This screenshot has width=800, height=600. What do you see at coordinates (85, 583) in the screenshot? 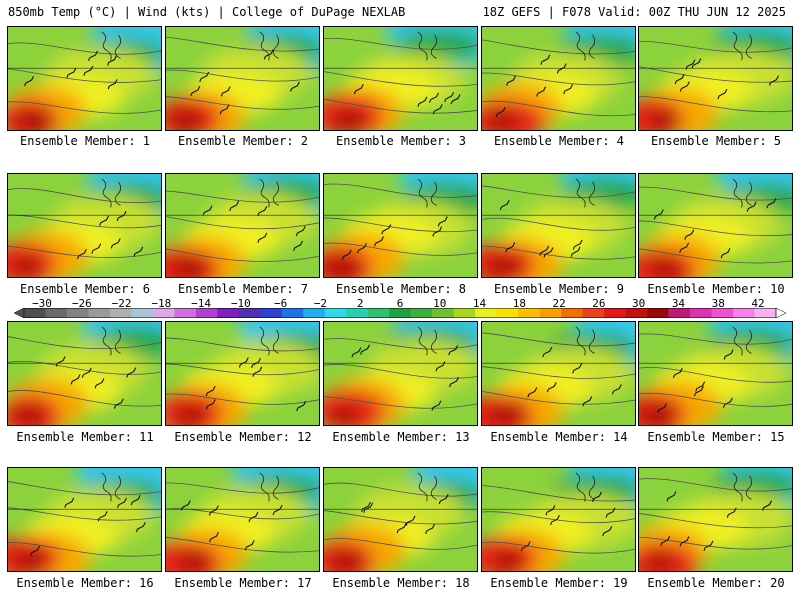
I see `panel-caption: Ensemble Member: 16` at bounding box center [85, 583].